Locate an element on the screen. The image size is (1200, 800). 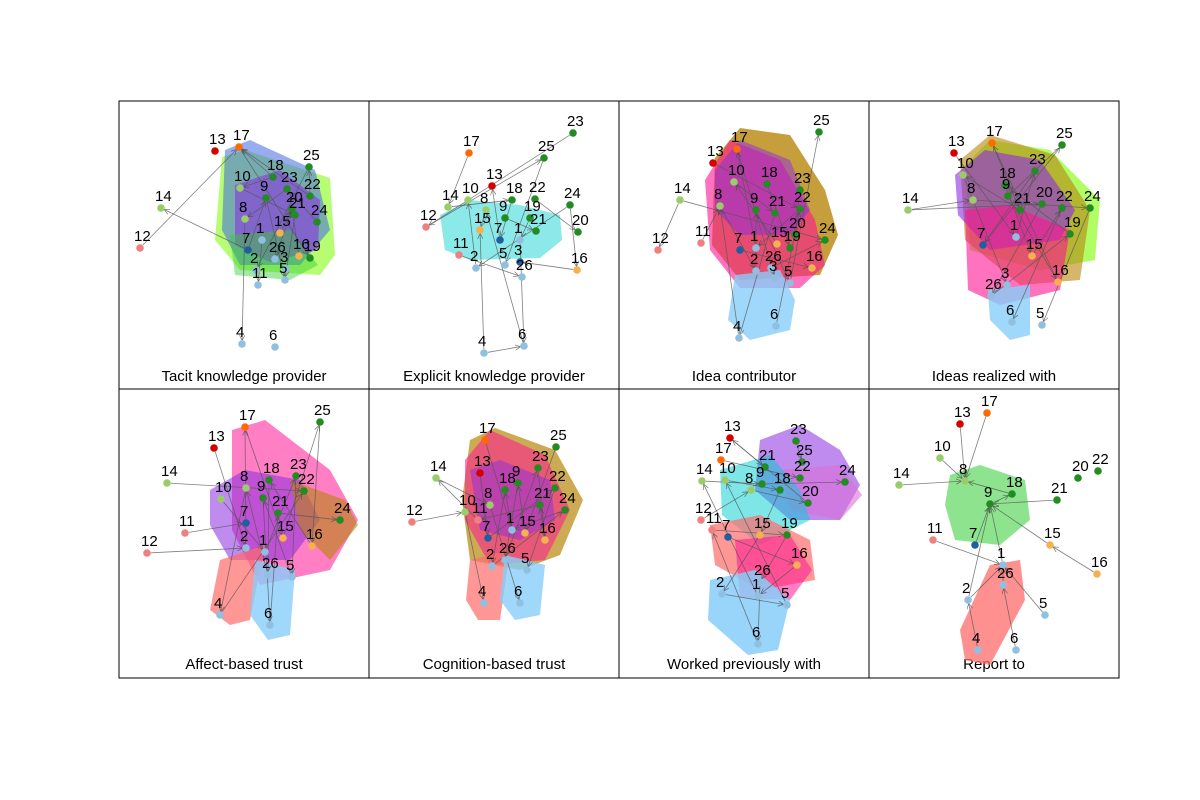
node-label: 11 is located at coordinates (260, 273).